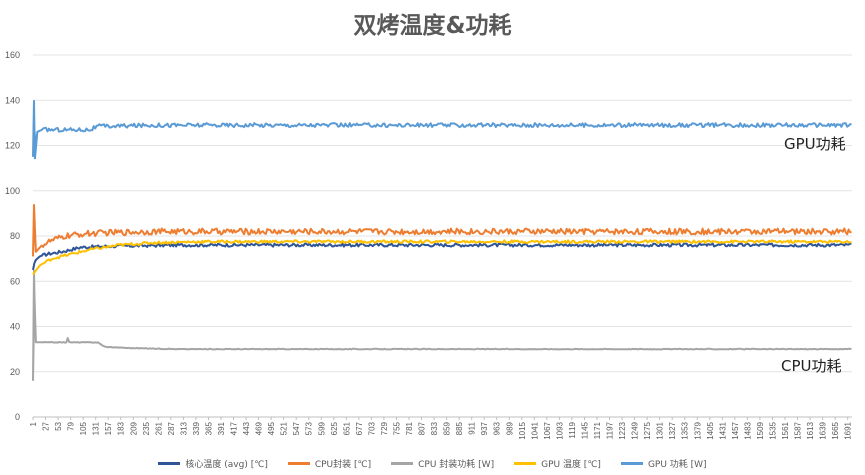  I want to click on x-tick-label: 599, so click(321, 428).